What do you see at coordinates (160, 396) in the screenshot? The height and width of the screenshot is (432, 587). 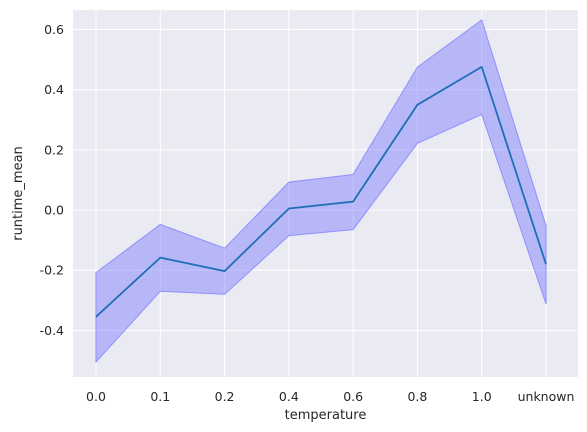 I see `x-tick-label: 0.1` at bounding box center [160, 396].